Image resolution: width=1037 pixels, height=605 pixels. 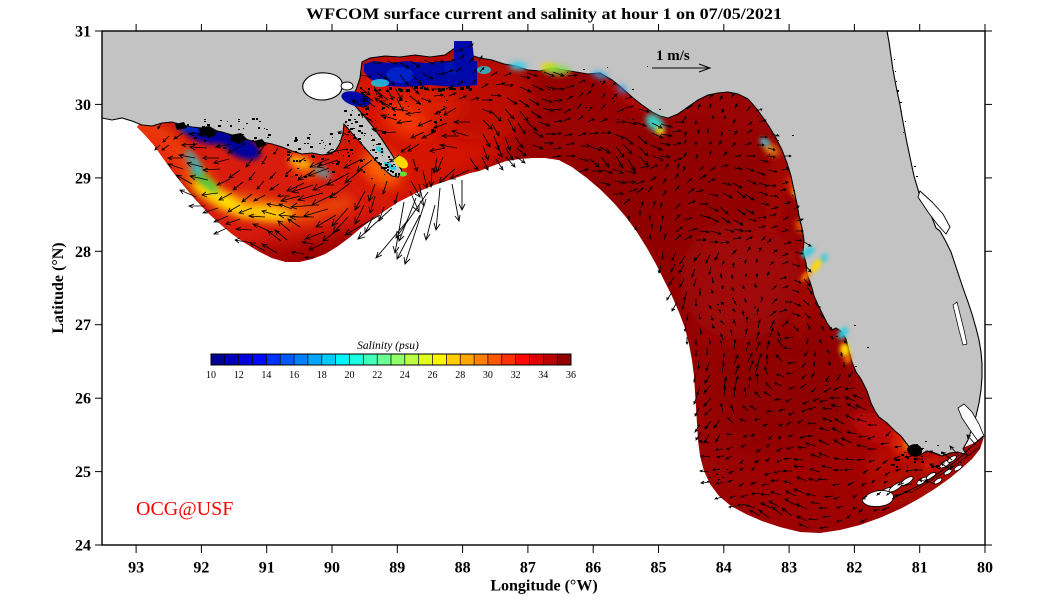 What do you see at coordinates (83, 32) in the screenshot?
I see `svg-text: 31` at bounding box center [83, 32].